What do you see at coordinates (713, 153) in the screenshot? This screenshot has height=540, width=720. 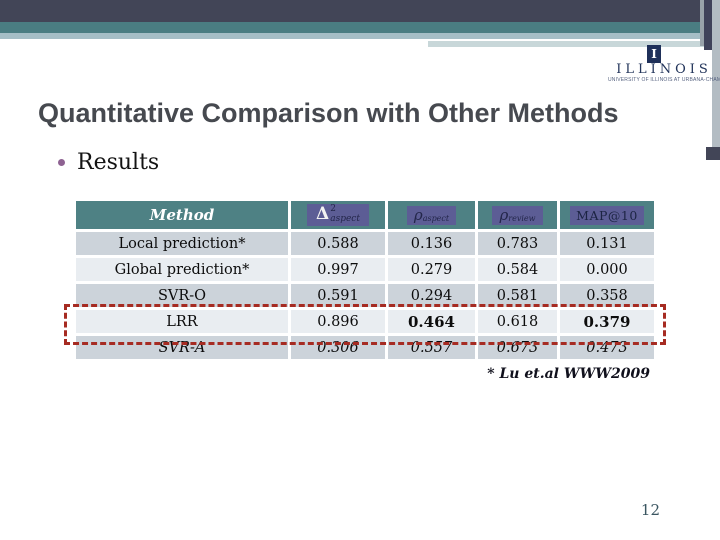 I see `right-corner-square` at bounding box center [713, 153].